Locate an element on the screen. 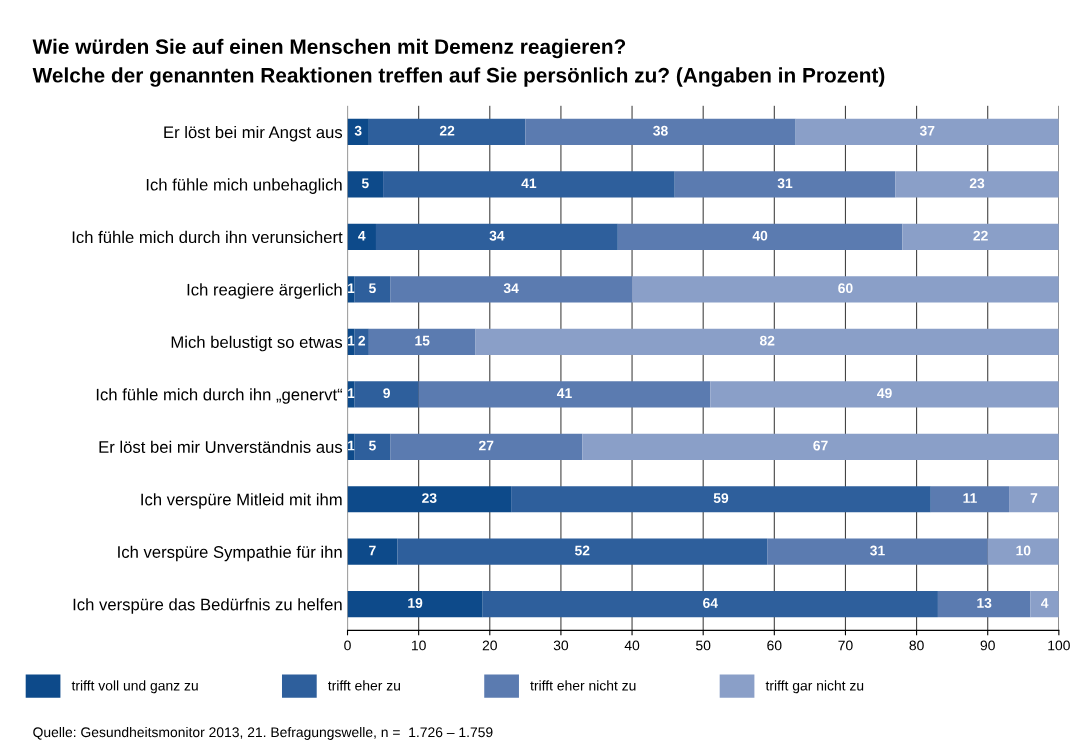  x-tick-label: 90 is located at coordinates (987, 645).